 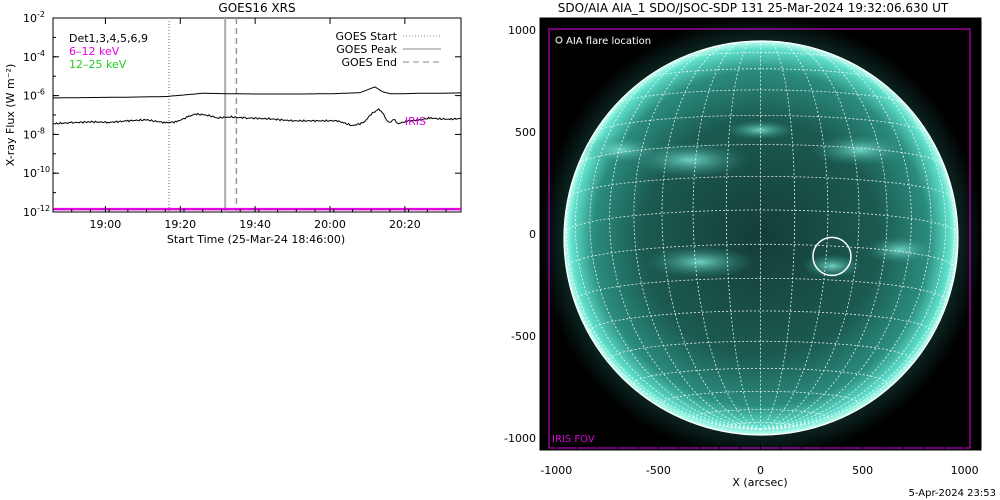 What do you see at coordinates (862, 470) in the screenshot?
I see `aia-x-tick-label: 500` at bounding box center [862, 470].